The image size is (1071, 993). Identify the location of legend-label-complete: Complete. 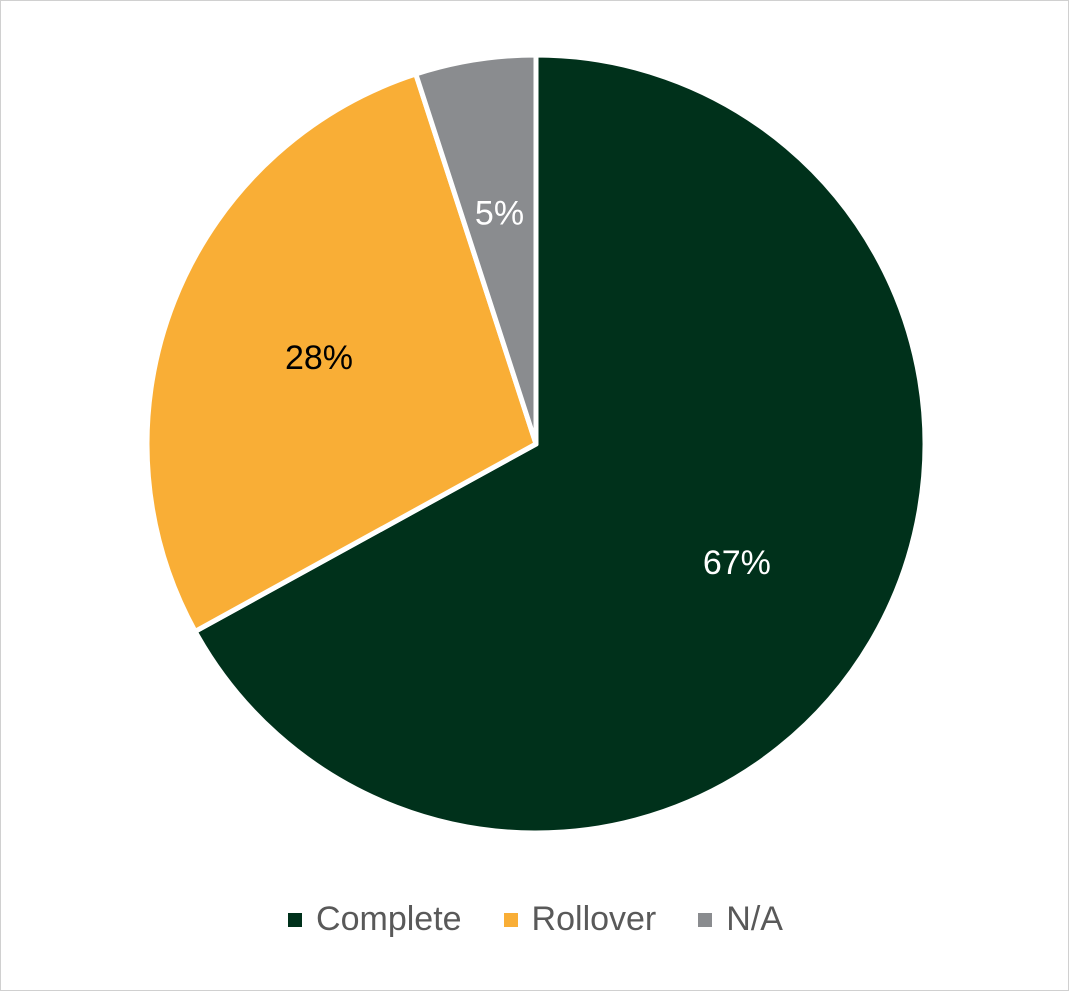
(389, 919).